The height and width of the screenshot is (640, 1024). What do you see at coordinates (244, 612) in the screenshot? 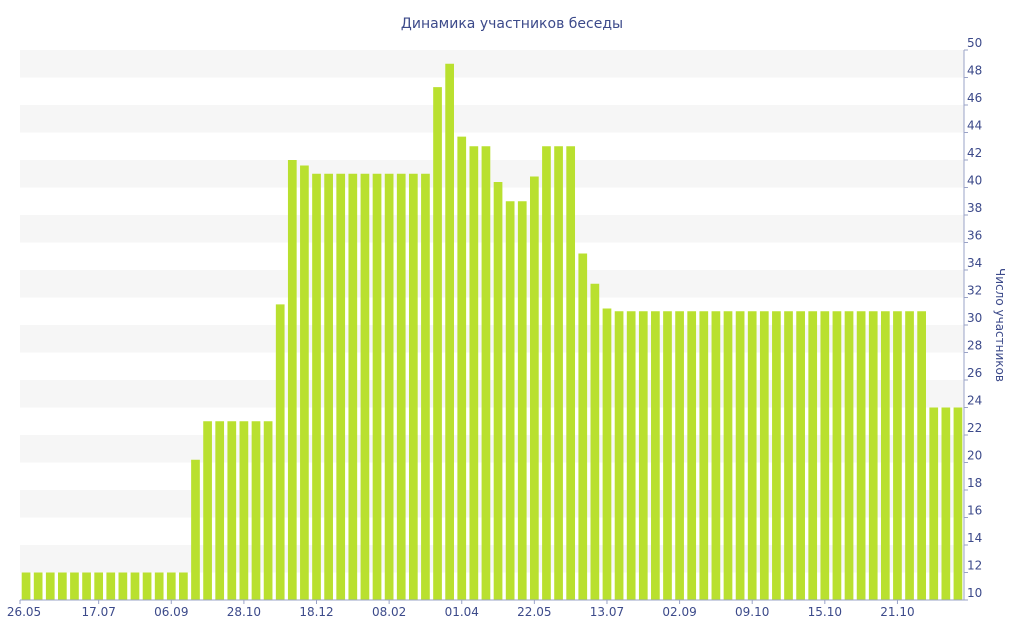
I see `x-tick-label: 28.10` at bounding box center [244, 612].